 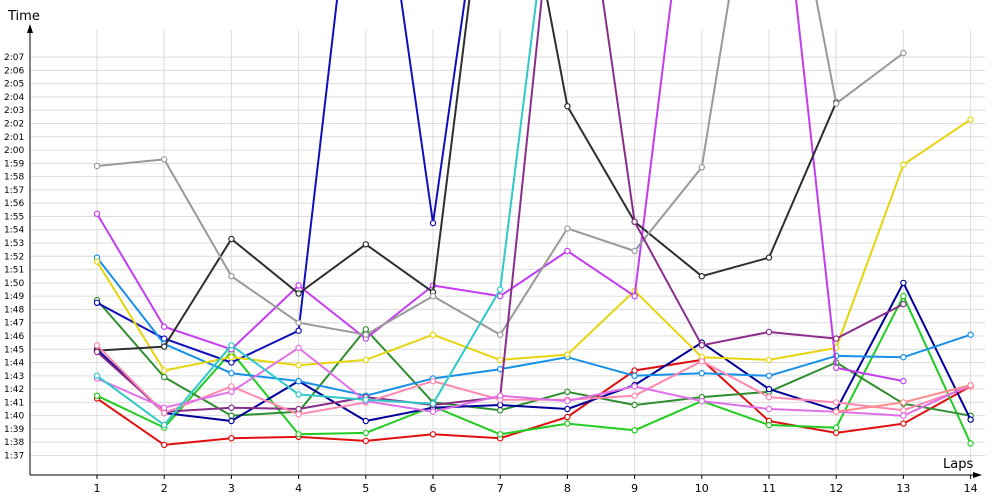 What do you see at coordinates (500, 488) in the screenshot?
I see `x-tick-label: 7` at bounding box center [500, 488].